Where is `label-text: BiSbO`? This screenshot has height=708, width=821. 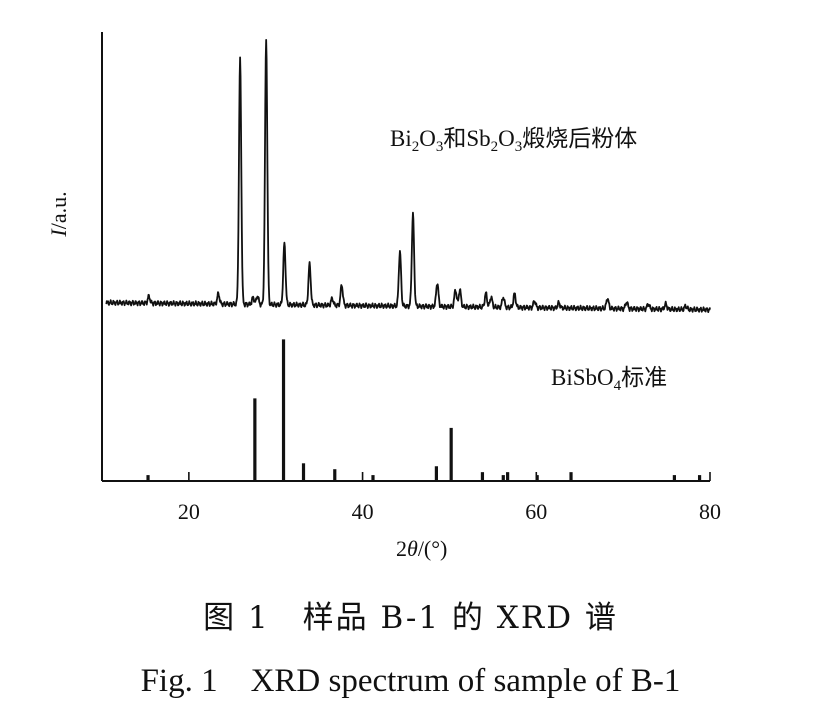
label-text: BiSbO is located at coordinates (582, 377).